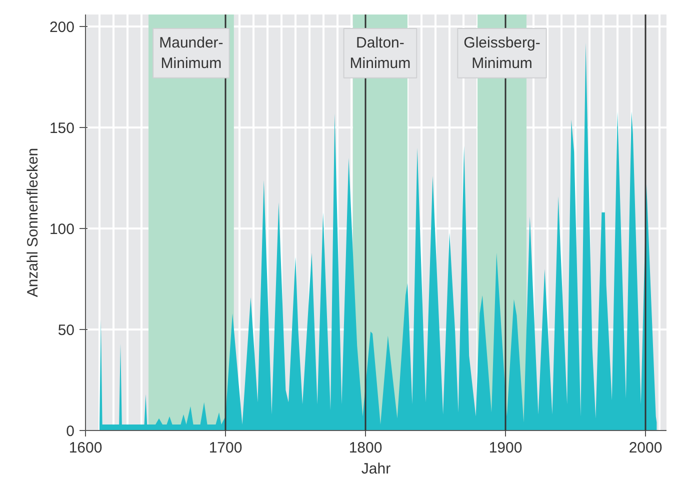 This screenshot has height=480, width=678. Describe the element at coordinates (70, 431) in the screenshot. I see `y-tick-label: 0` at that location.